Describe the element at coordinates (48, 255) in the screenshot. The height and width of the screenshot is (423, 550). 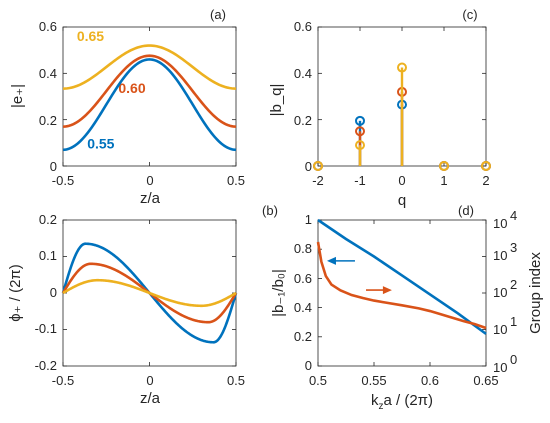
I see `panel-b-ytick-3: 0.1` at that location.